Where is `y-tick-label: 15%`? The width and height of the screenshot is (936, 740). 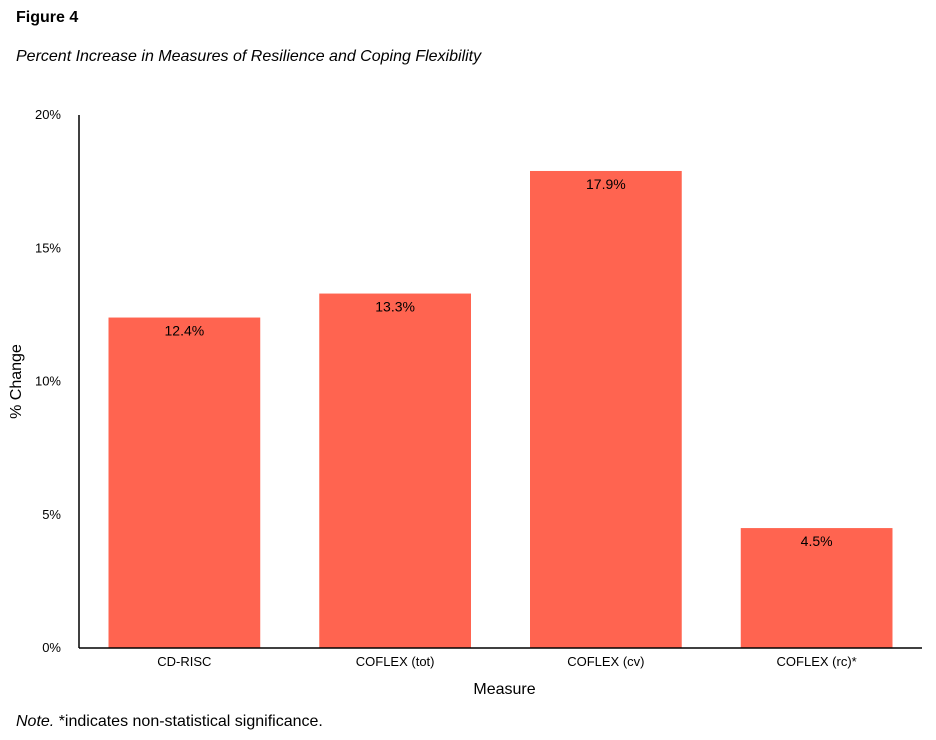
y-tick-label: 15% is located at coordinates (48, 247).